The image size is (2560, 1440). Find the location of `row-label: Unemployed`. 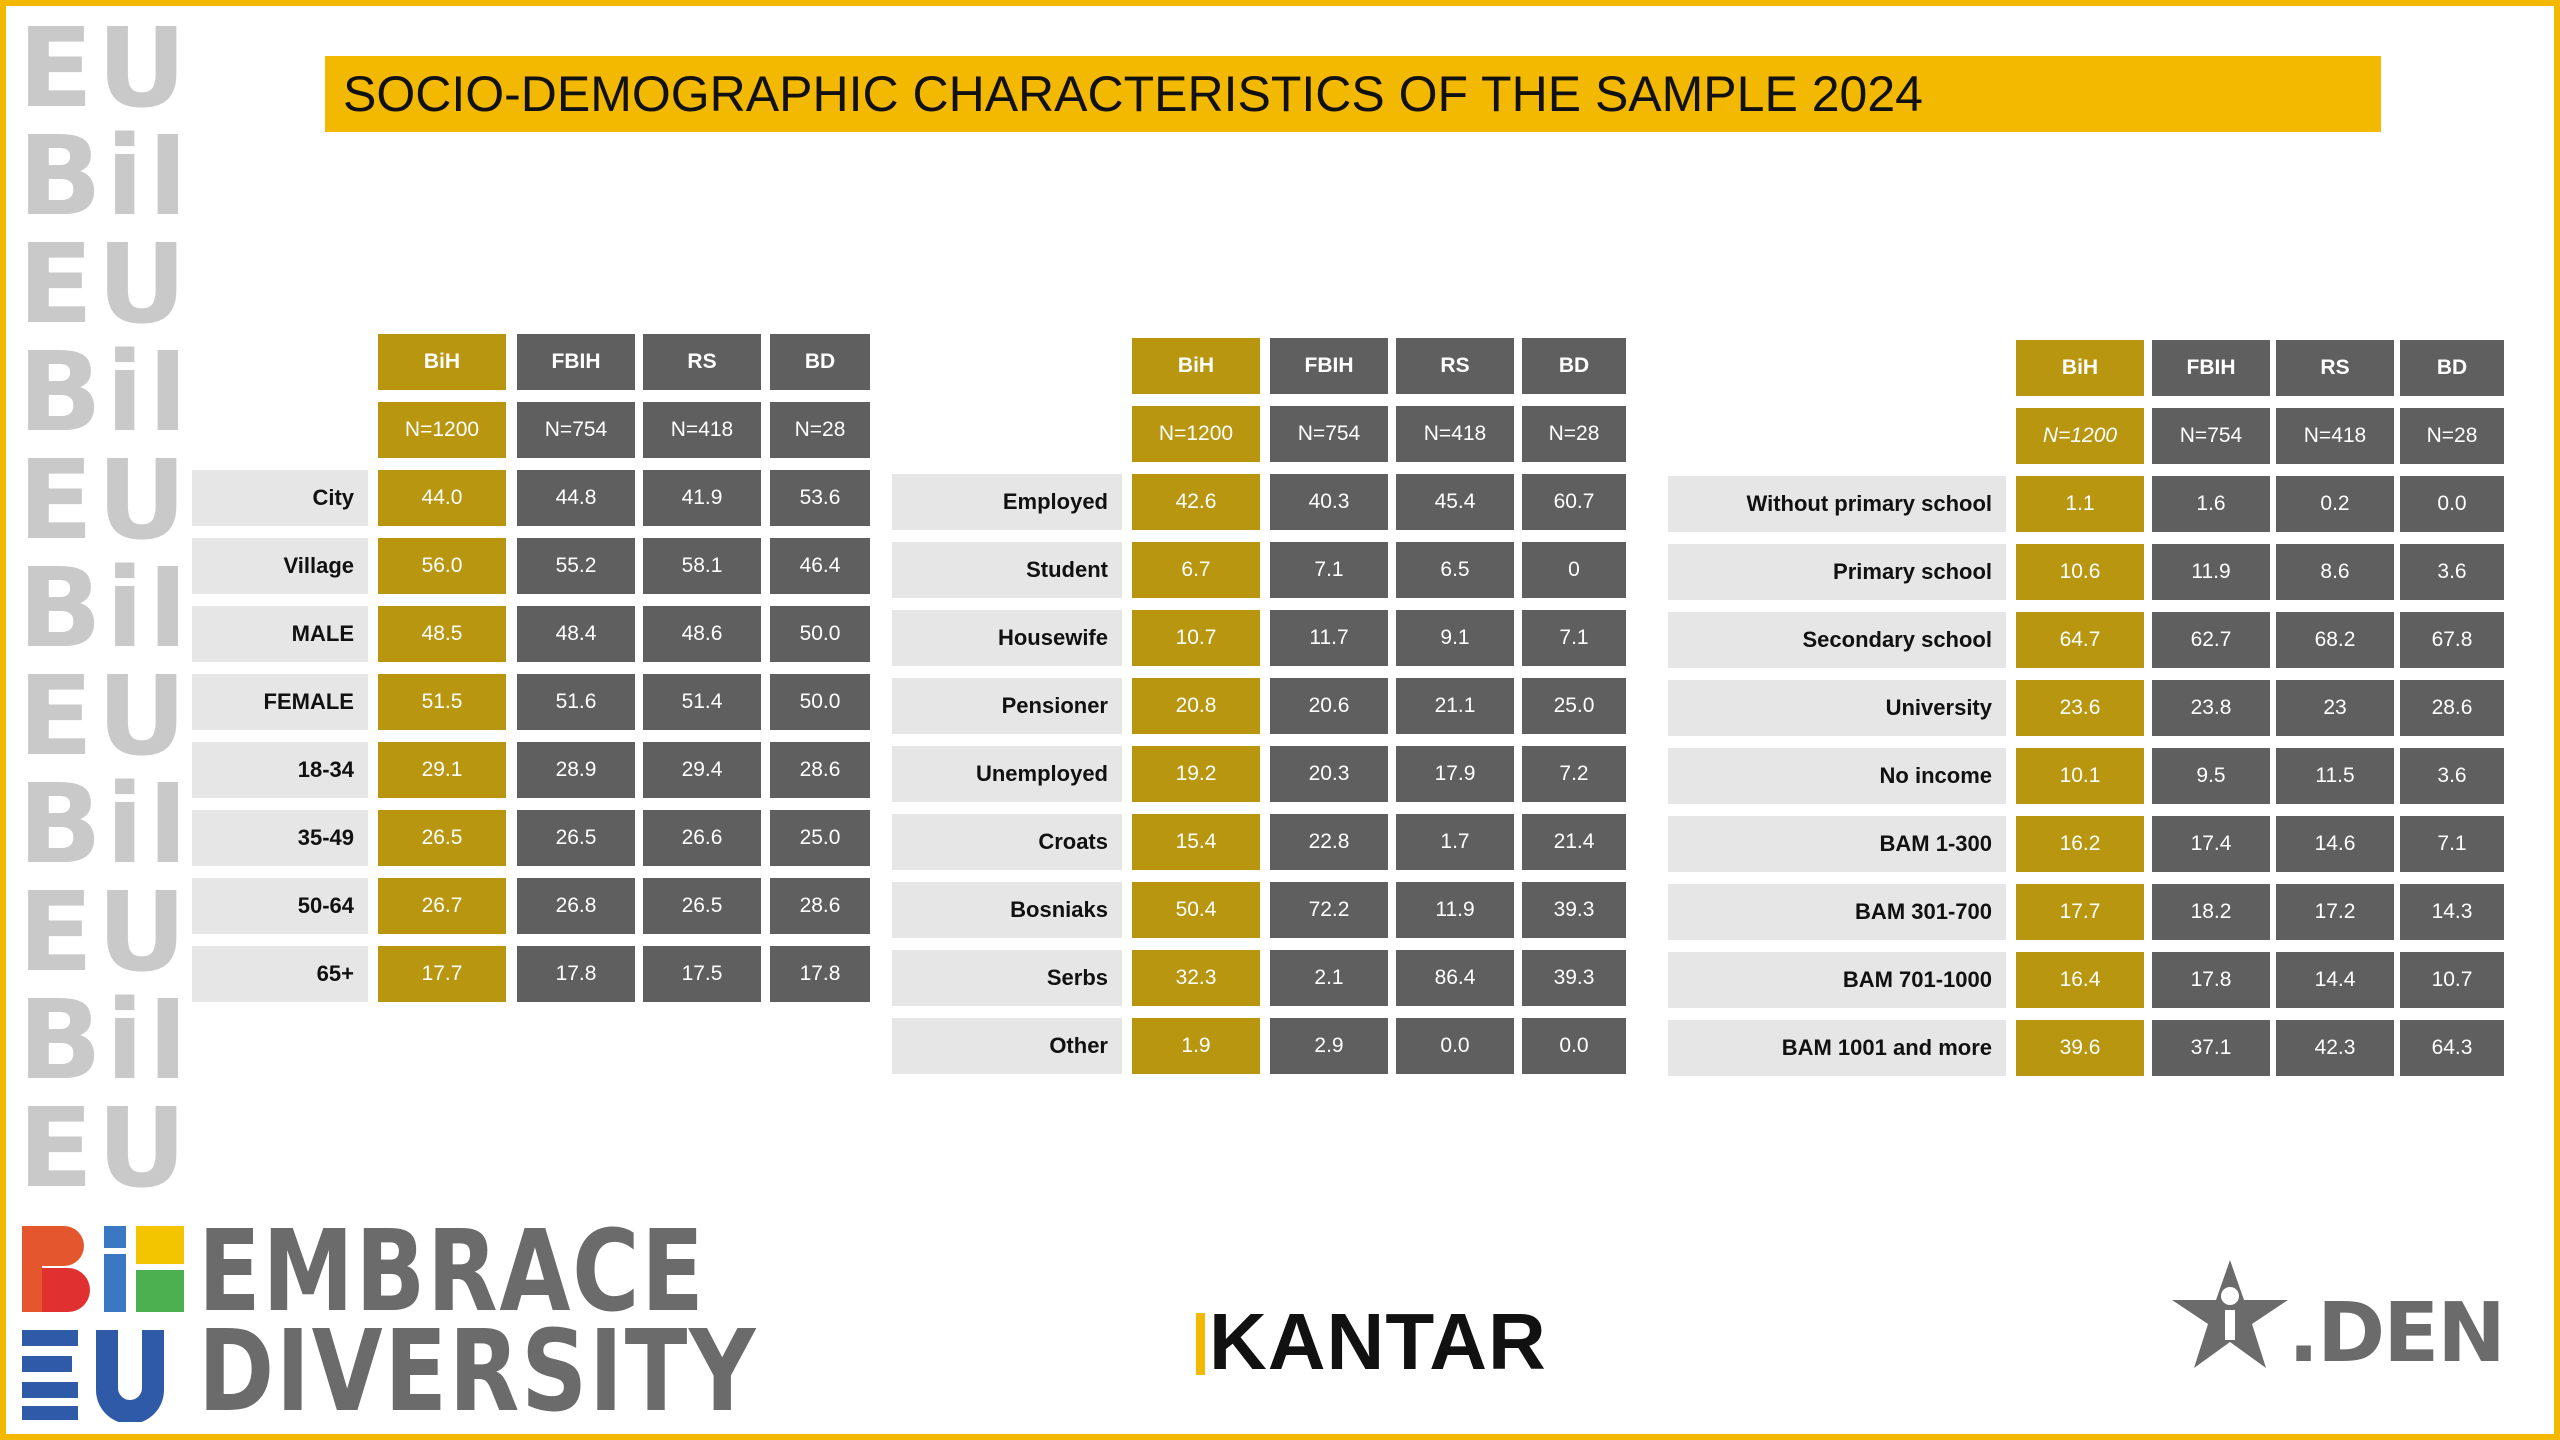

row-label: Unemployed is located at coordinates (1007, 774).